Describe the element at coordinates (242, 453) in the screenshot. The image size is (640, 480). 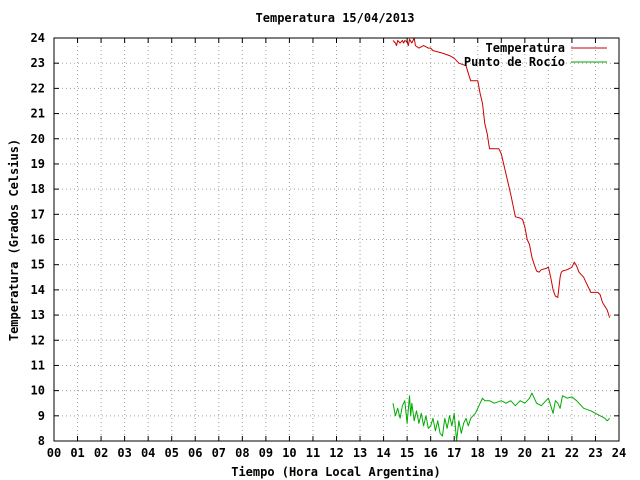
I see `x-tick-label: 08` at that location.